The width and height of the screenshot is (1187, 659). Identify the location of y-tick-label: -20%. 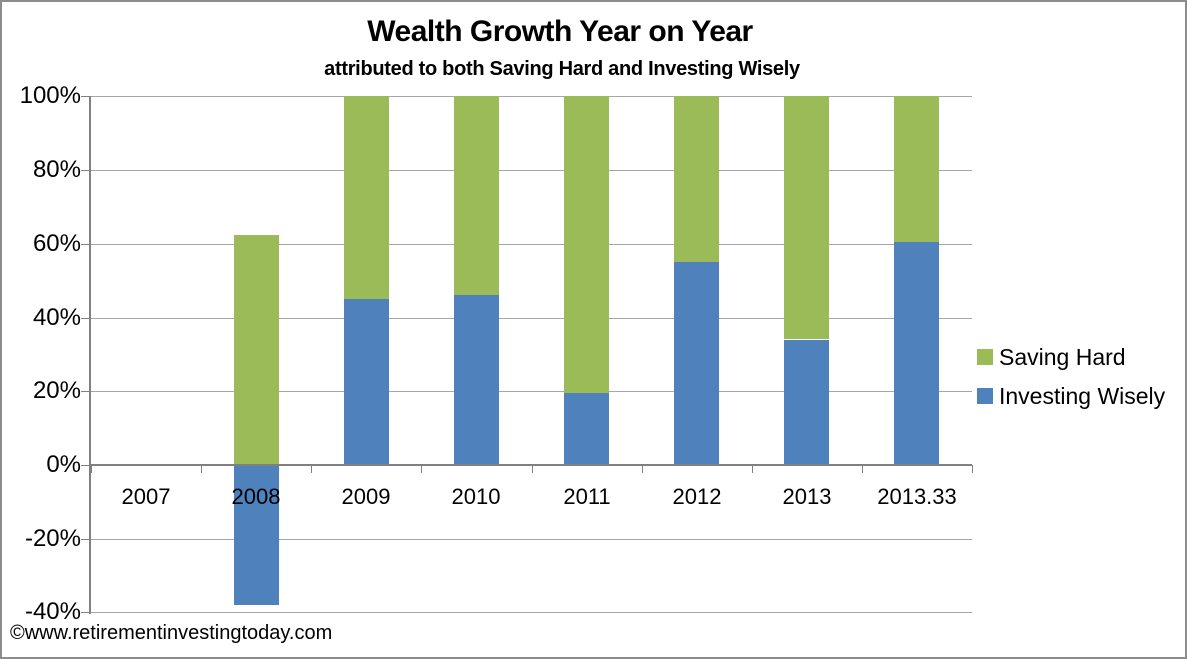
(52, 538).